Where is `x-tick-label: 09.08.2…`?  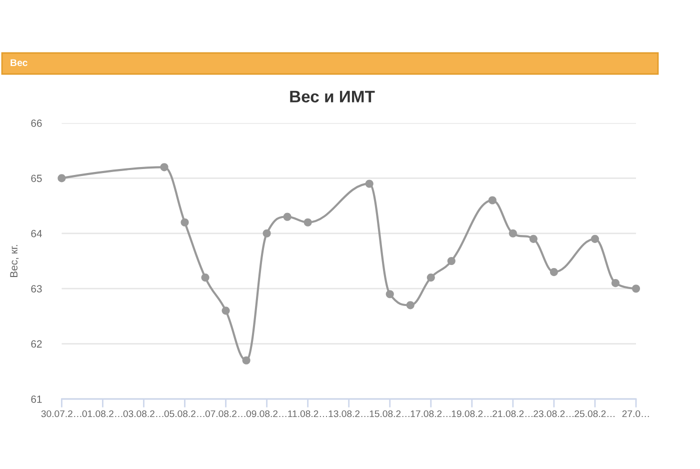
x-tick-label: 09.08.2… is located at coordinates (266, 414).